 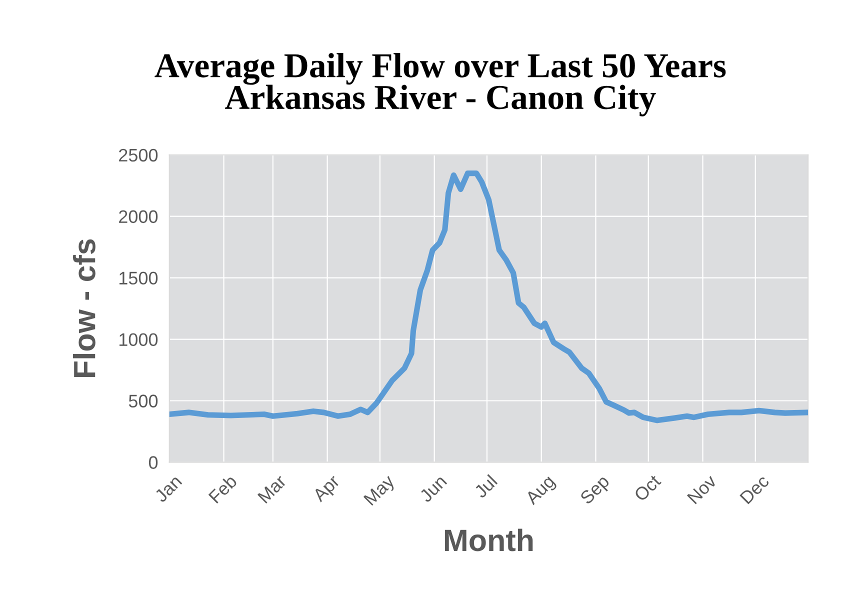 I want to click on x-tick-label: May, so click(x=380, y=491).